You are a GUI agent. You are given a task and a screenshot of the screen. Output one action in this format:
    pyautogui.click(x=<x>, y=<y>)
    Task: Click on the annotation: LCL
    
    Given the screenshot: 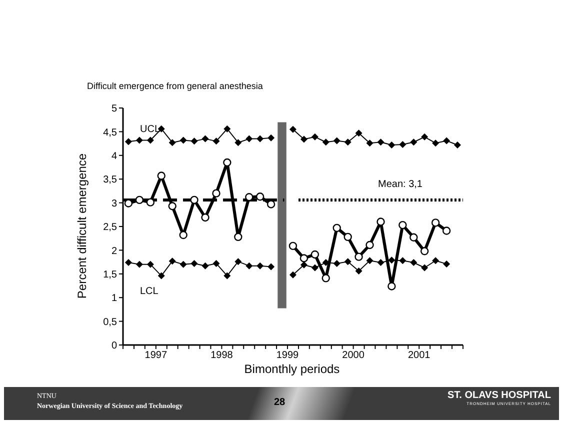 What is the action you would take?
    pyautogui.click(x=149, y=291)
    